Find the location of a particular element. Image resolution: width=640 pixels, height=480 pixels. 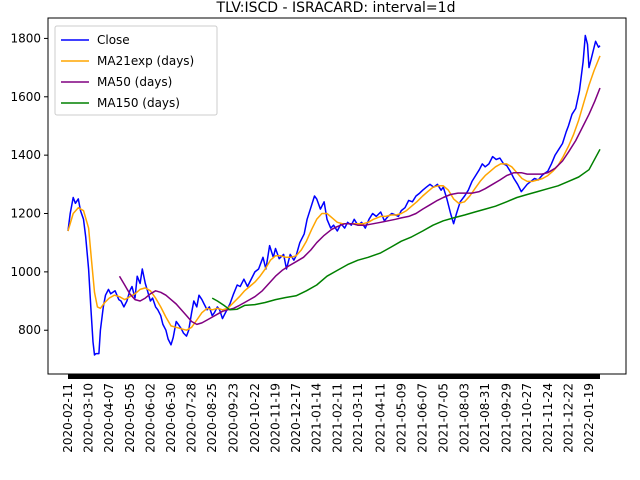

legend-label: MA150 (days) is located at coordinates (138, 103).